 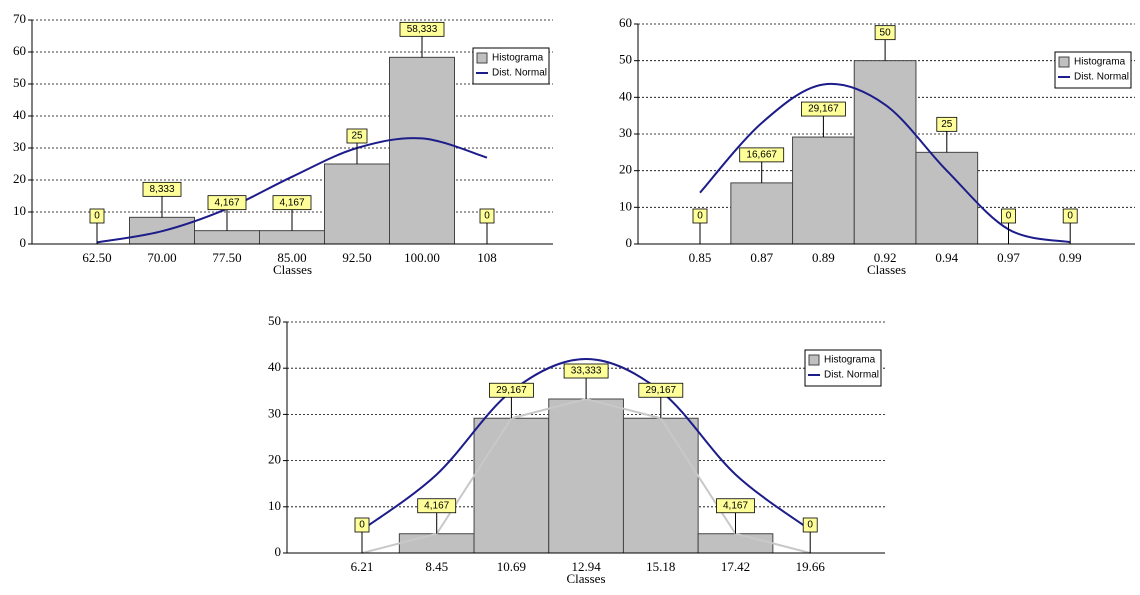 What do you see at coordinates (161, 257) in the screenshot?
I see `x-tick-label: 70.00` at bounding box center [161, 257].